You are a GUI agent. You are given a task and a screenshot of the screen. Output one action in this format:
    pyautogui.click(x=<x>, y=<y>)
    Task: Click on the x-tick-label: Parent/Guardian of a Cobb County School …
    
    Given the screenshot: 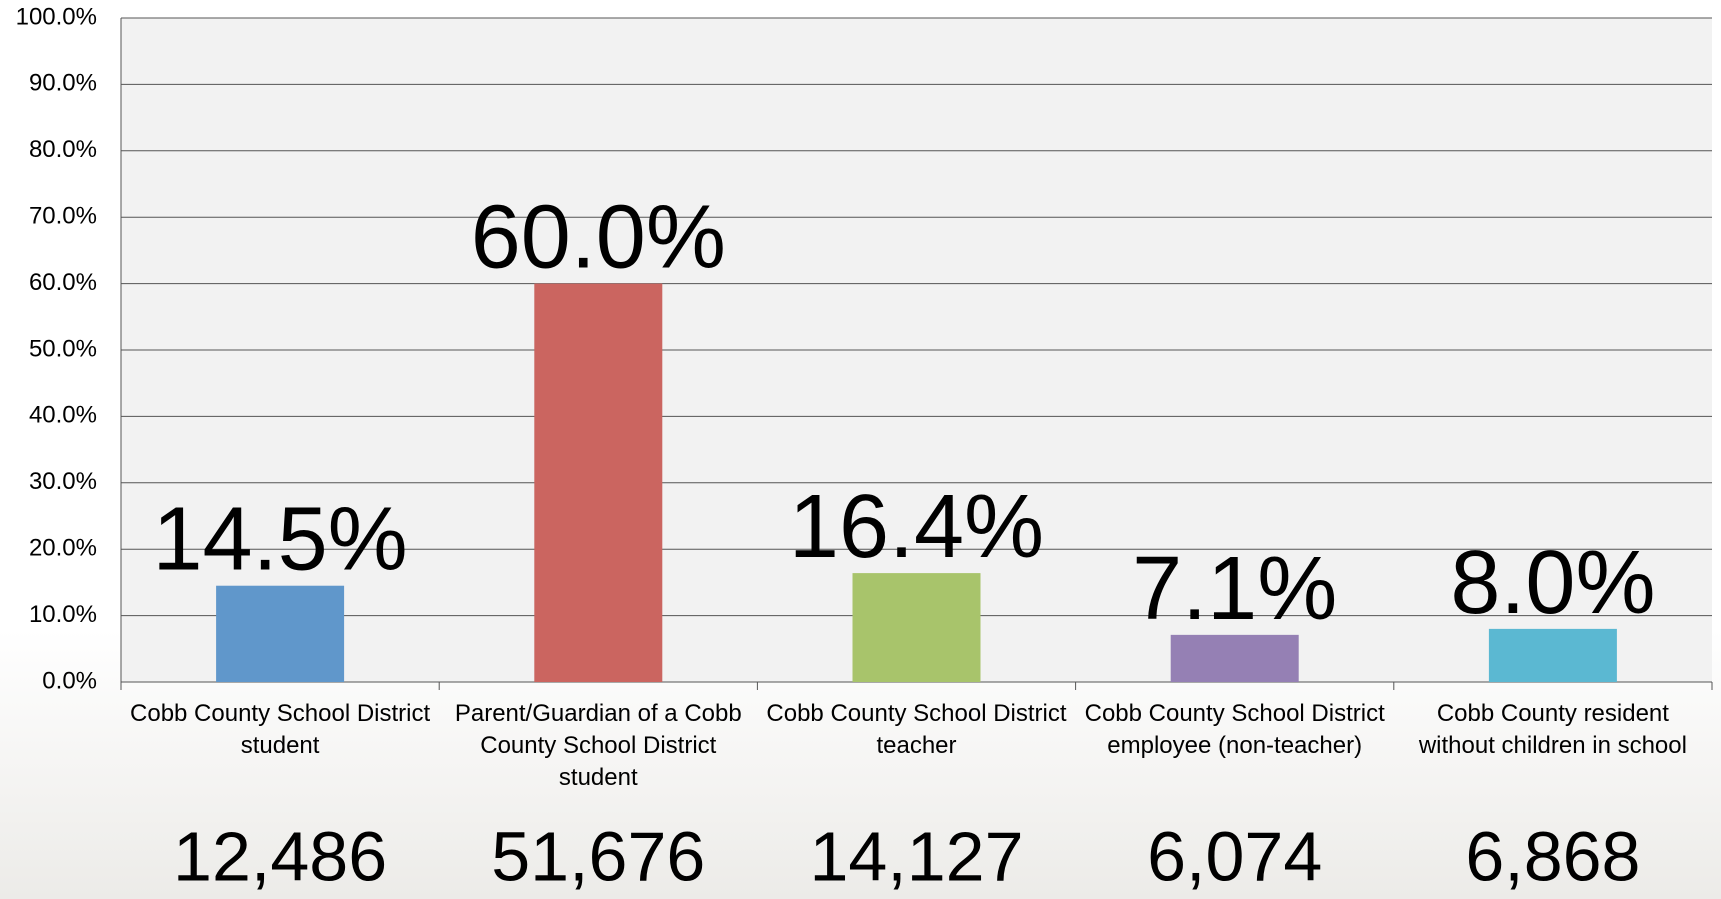 What is the action you would take?
    pyautogui.click(x=598, y=745)
    